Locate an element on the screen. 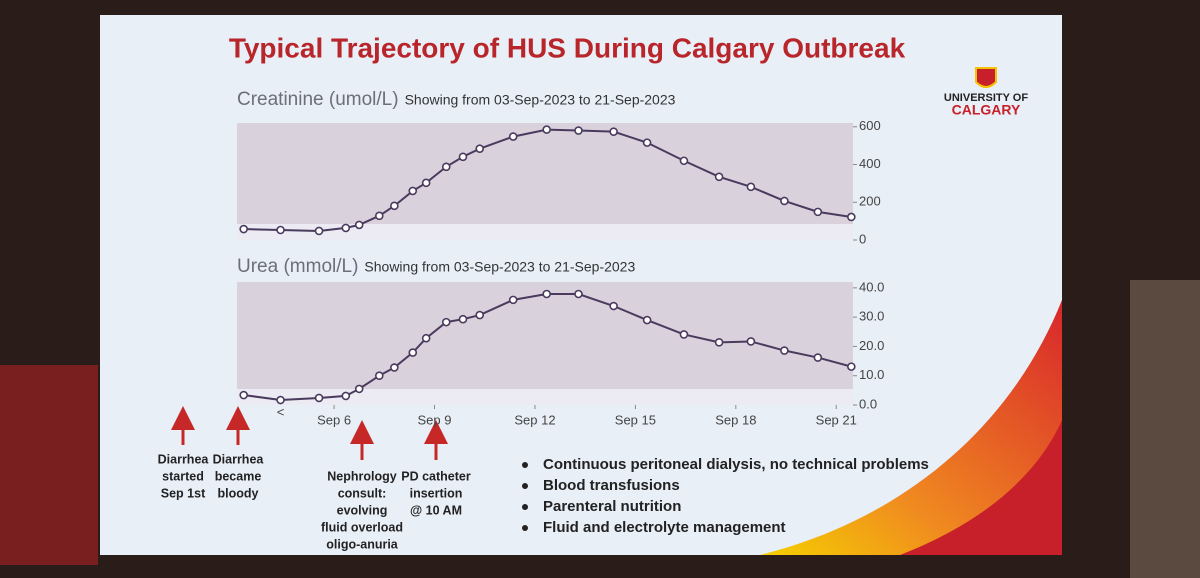 The height and width of the screenshot is (578, 1200). bullet-text: Blood transfusions is located at coordinates (611, 485).